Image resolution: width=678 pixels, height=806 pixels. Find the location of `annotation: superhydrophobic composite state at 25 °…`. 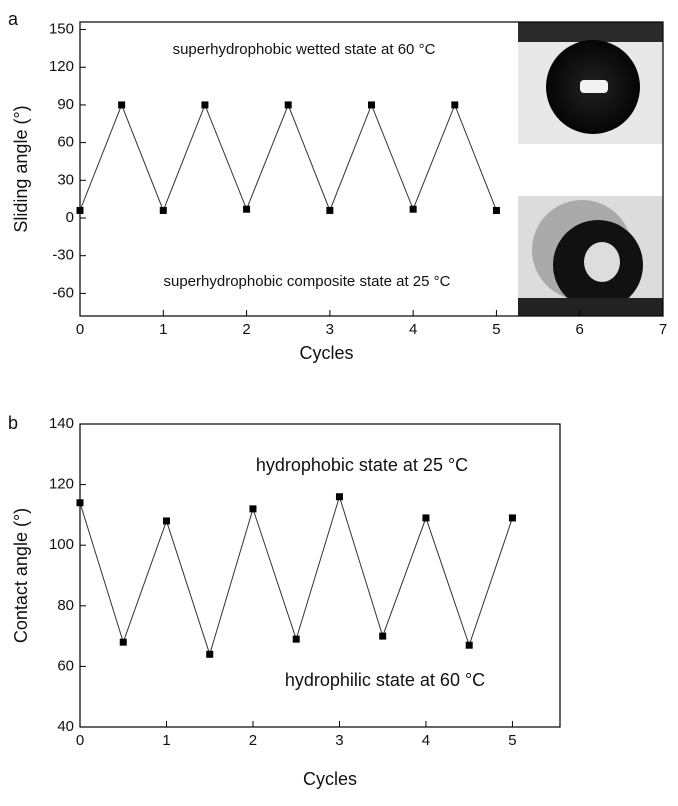

annotation: superhydrophobic composite state at 25 °… is located at coordinates (307, 281).